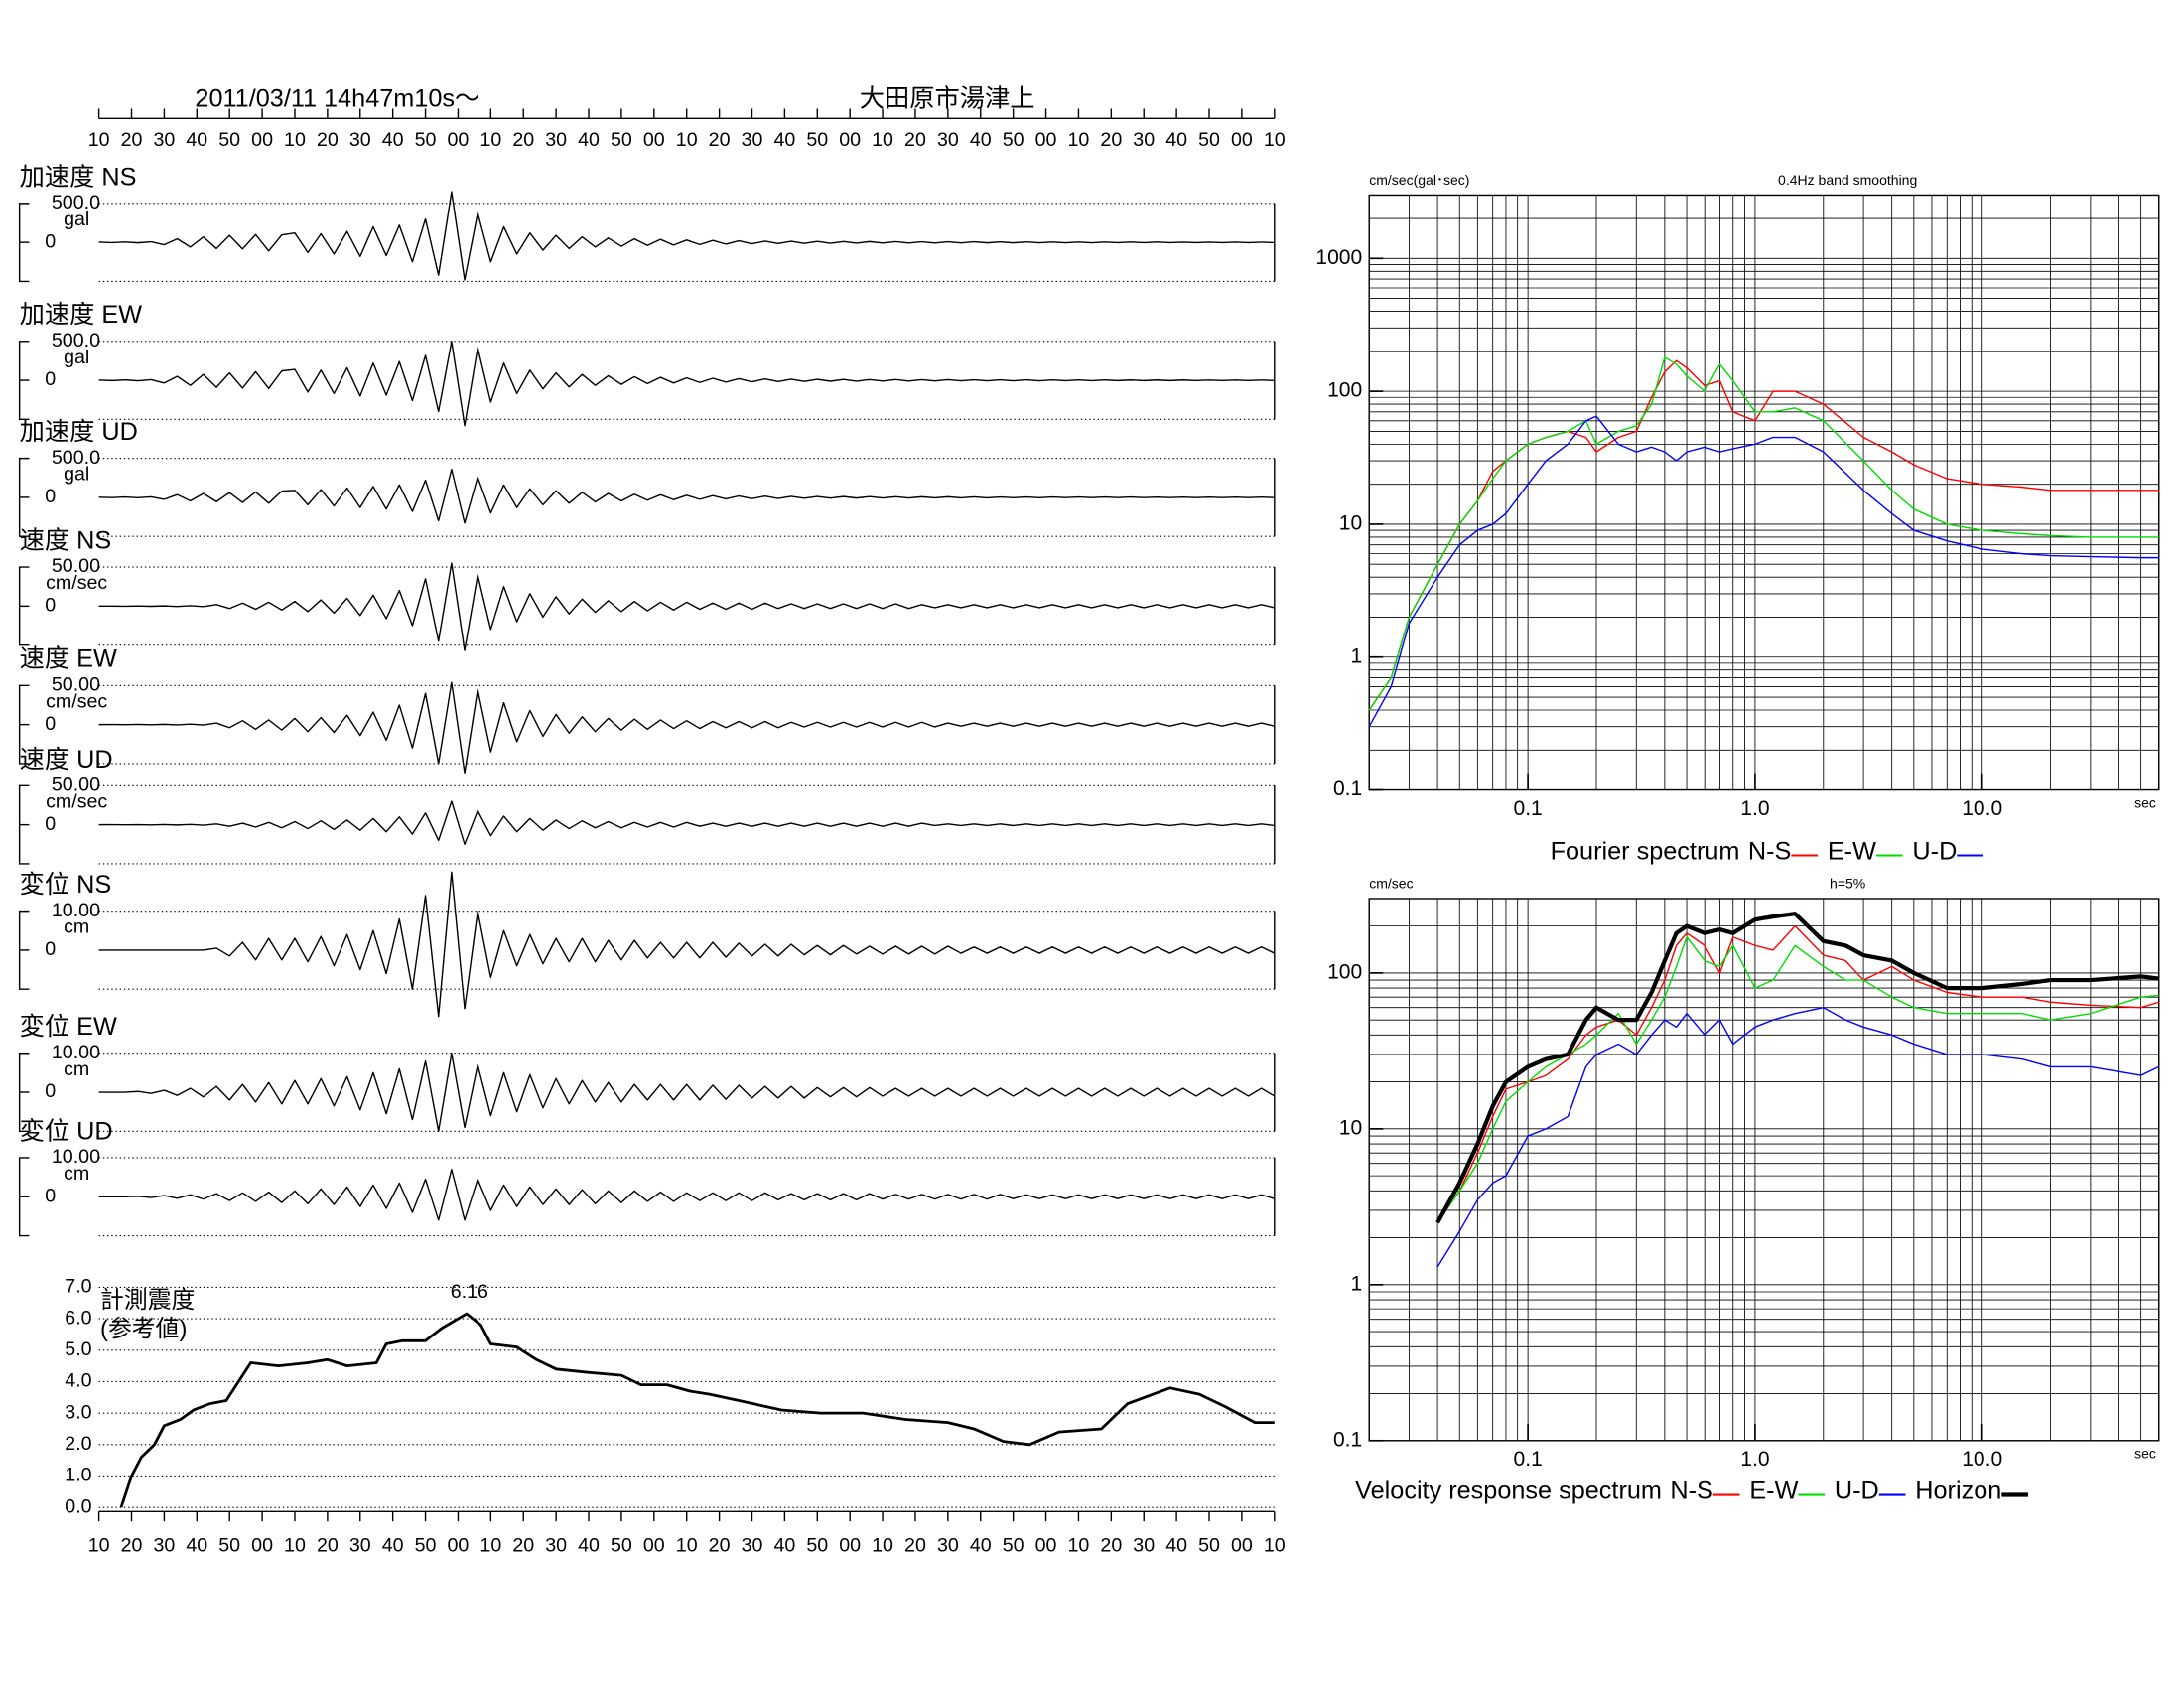 This screenshot has width=2184, height=1688. What do you see at coordinates (697, 1410) in the screenshot?
I see `intensity-line` at bounding box center [697, 1410].